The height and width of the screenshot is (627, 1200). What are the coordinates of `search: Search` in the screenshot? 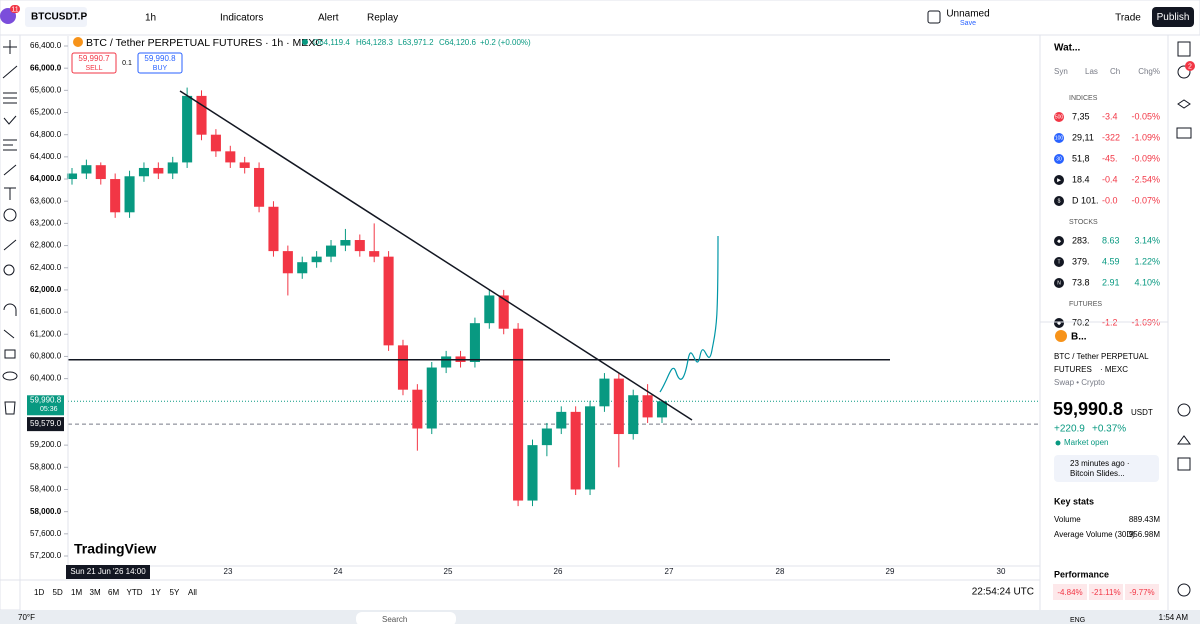 It's located at (394, 619).